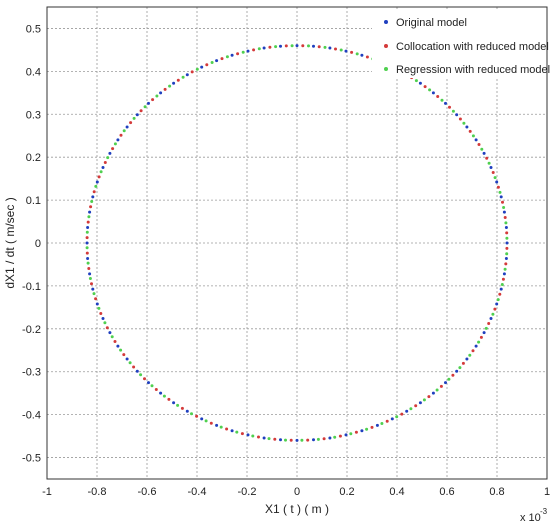  What do you see at coordinates (33, 201) in the screenshot?
I see `y-tick-label: 0.1` at bounding box center [33, 201].